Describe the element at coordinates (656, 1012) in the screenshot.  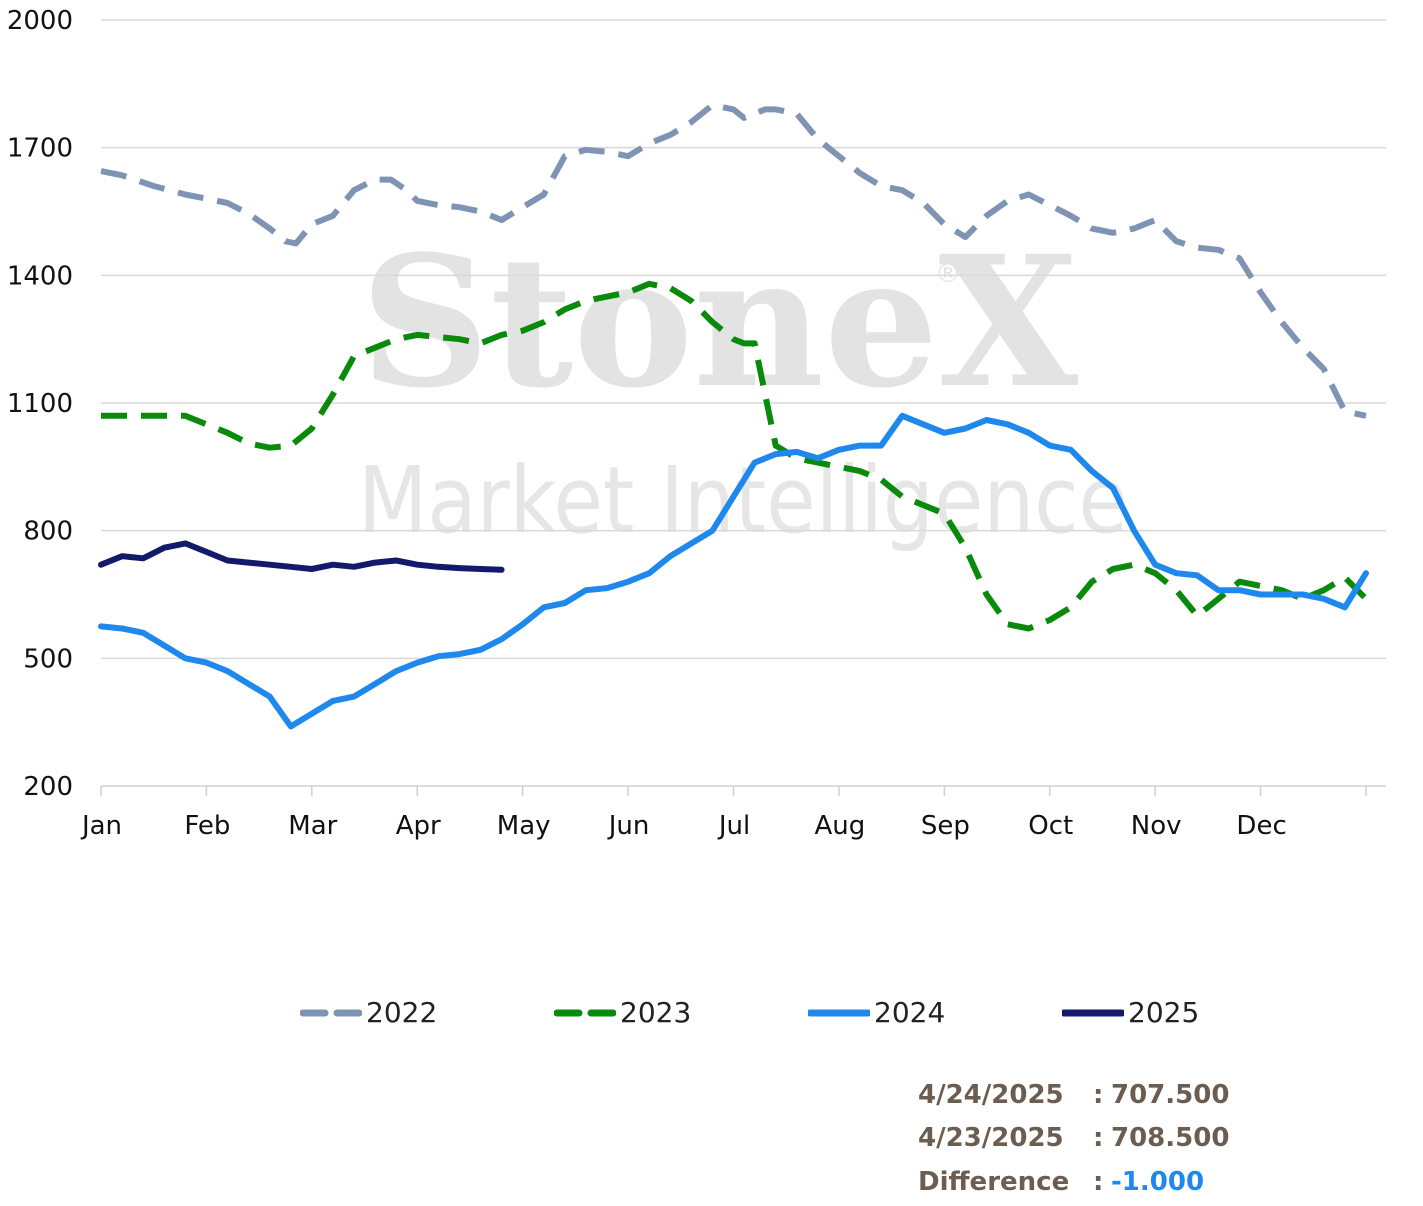
I see `legend-label-2023: 2023` at that location.